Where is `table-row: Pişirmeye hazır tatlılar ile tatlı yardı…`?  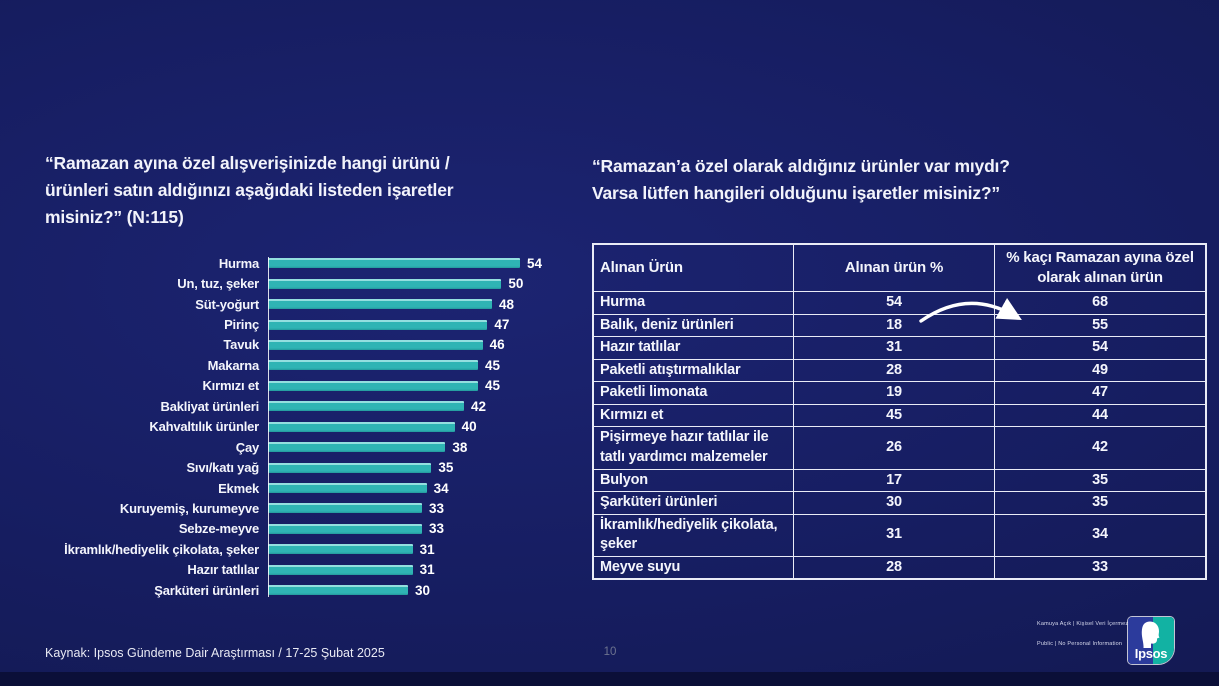 table-row: Pişirmeye hazır tatlılar ile tatlı yardı… is located at coordinates (899, 448).